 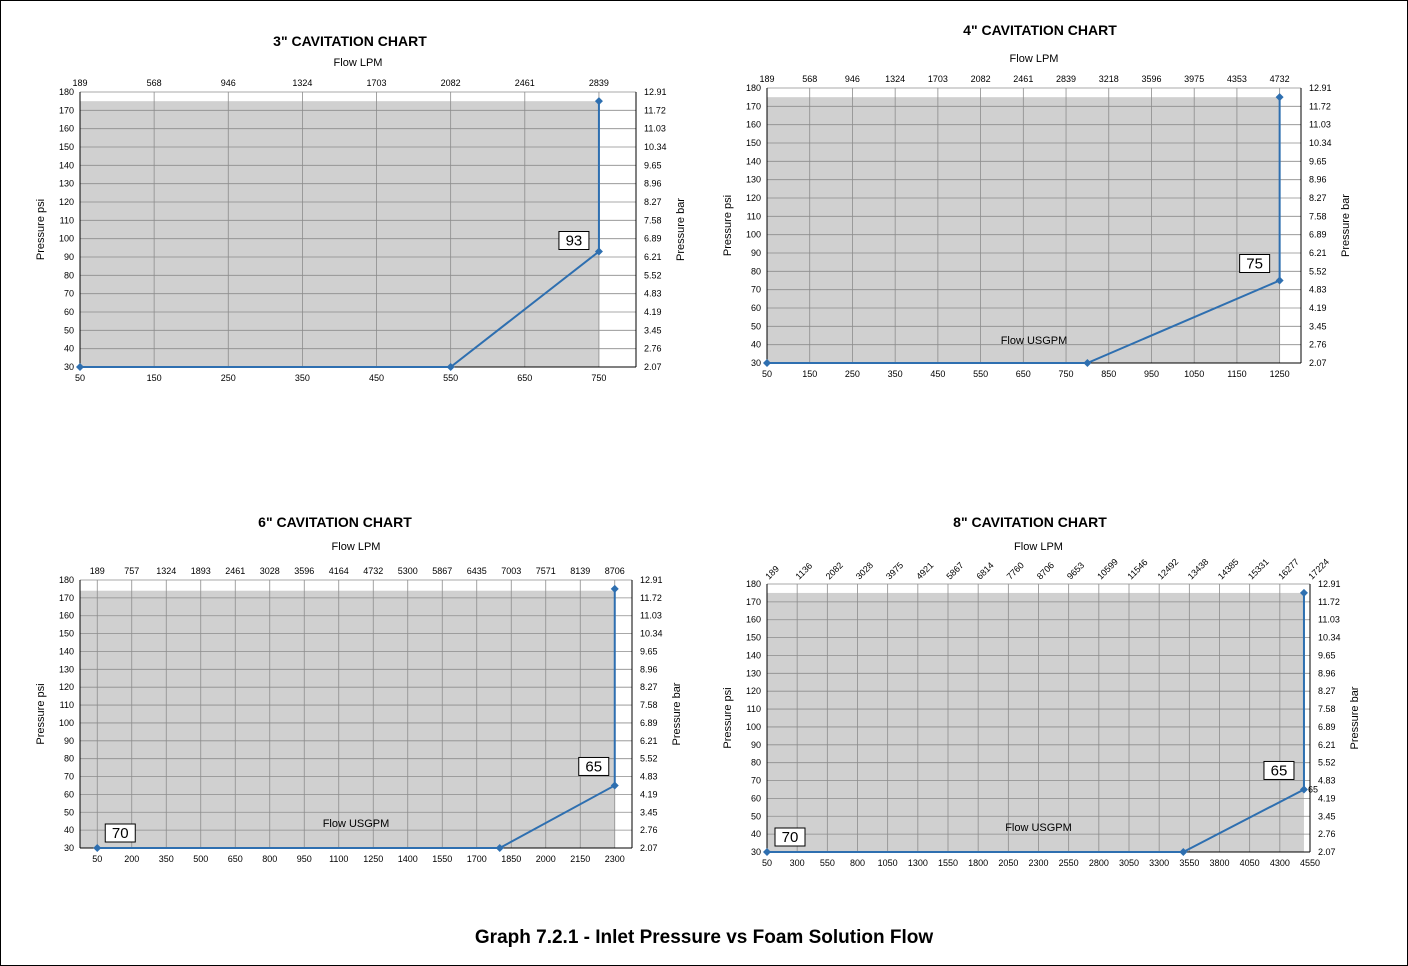 What do you see at coordinates (857, 863) in the screenshot?
I see `x-tick-label: 800` at bounding box center [857, 863].